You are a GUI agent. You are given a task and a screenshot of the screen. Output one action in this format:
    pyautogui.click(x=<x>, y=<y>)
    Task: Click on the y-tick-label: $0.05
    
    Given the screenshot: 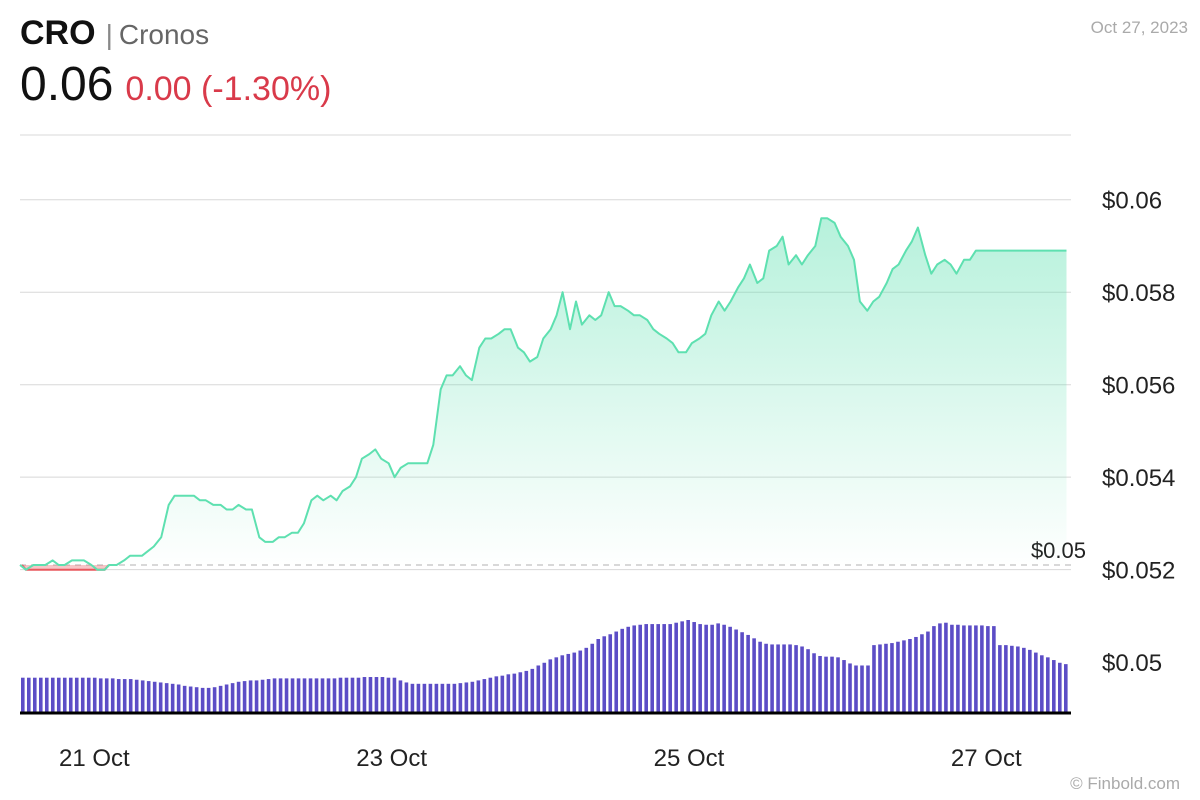 What is the action you would take?
    pyautogui.click(x=1132, y=663)
    